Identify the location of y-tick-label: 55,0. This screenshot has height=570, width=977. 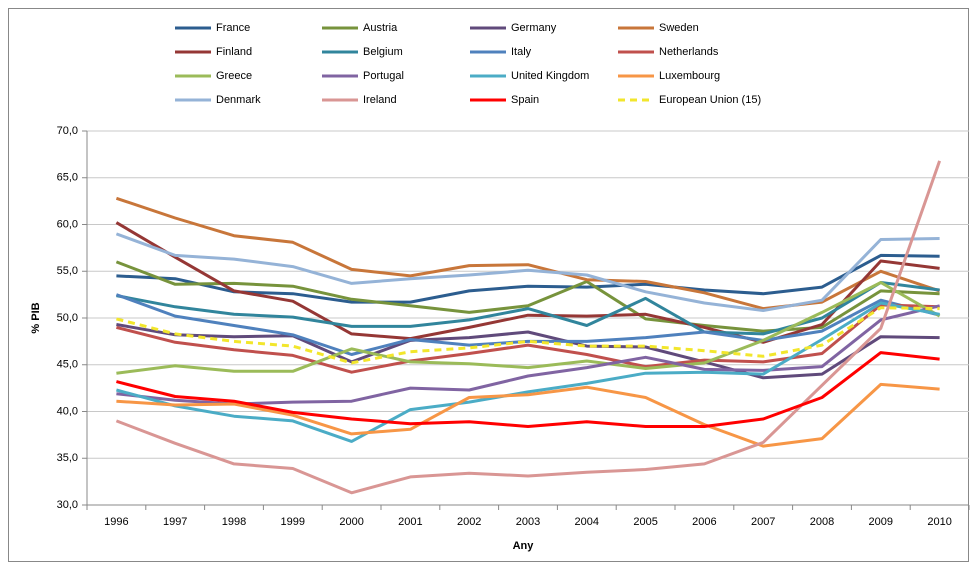
(67, 271).